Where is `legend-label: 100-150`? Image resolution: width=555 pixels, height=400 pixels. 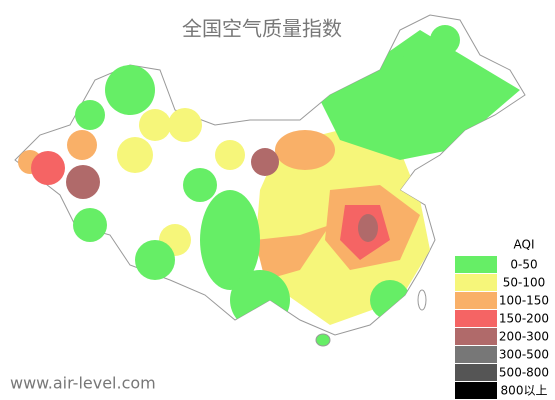
legend-label: 100-150 is located at coordinates (524, 301).